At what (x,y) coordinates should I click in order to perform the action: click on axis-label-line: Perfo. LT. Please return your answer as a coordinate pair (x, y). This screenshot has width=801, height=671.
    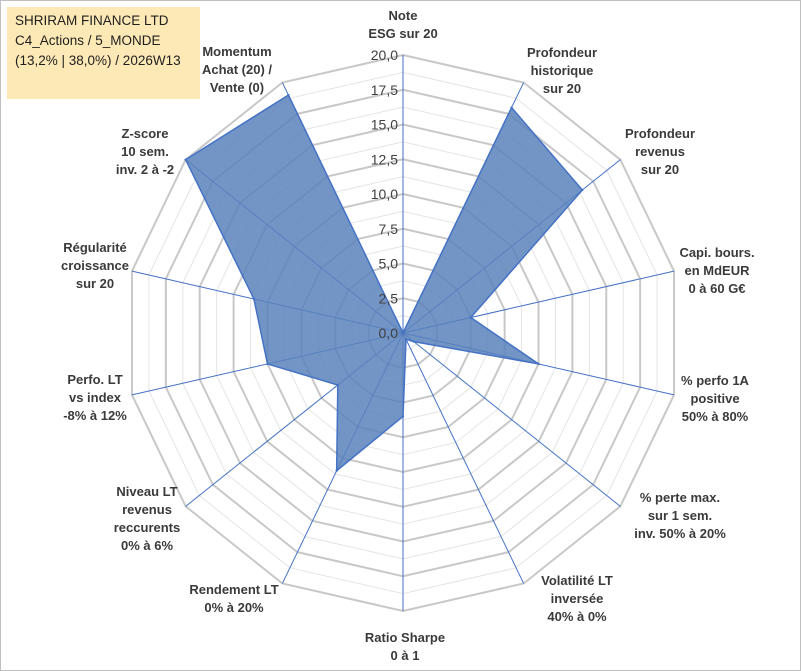
    Looking at the image, I should click on (94, 379).